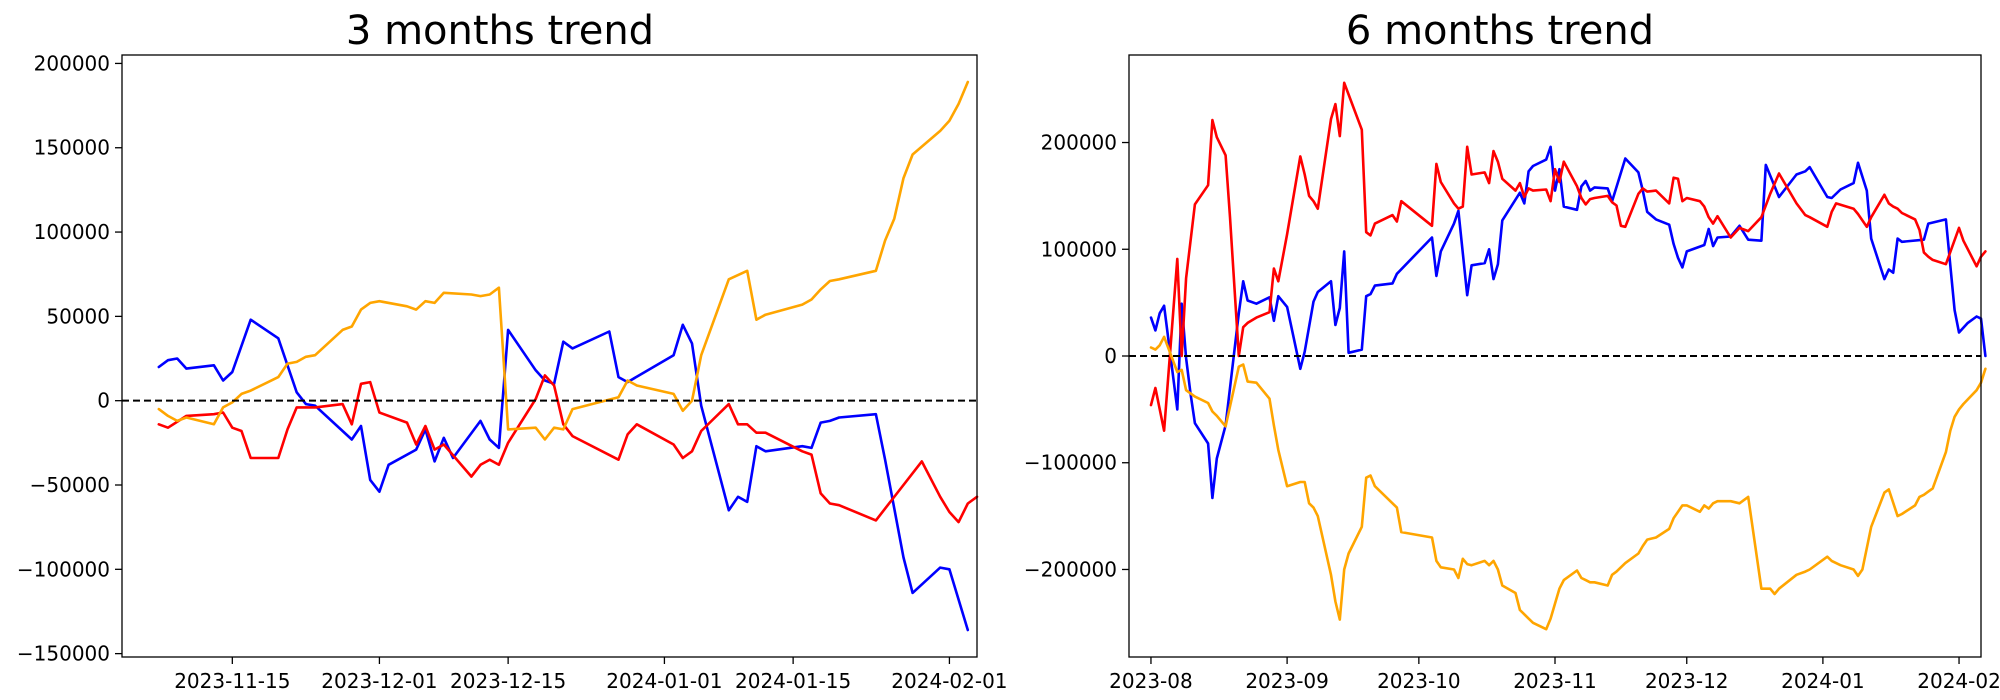 The image size is (2000, 700). Describe the element at coordinates (1419, 681) in the screenshot. I see `x-tick-label: 2023-10` at that location.